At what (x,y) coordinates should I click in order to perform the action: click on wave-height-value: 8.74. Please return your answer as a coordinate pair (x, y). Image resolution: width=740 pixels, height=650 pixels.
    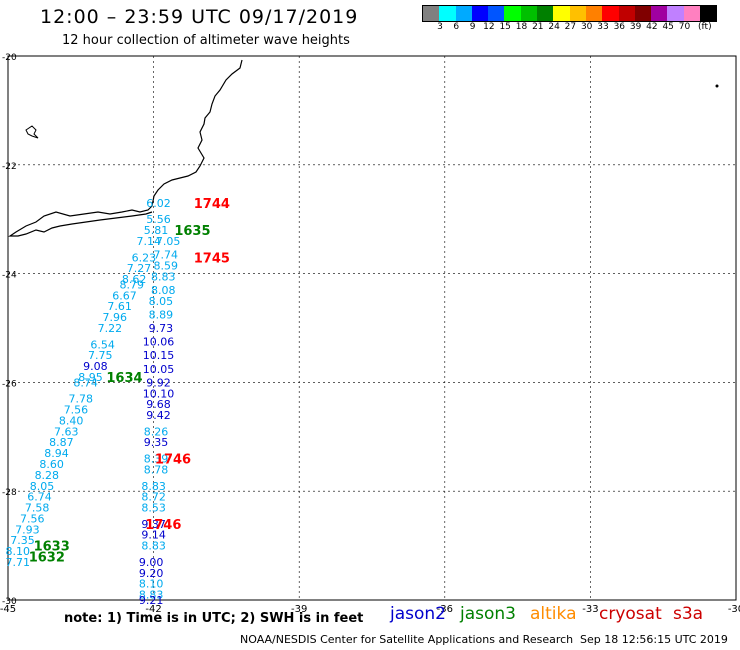
    Looking at the image, I should click on (85, 382).